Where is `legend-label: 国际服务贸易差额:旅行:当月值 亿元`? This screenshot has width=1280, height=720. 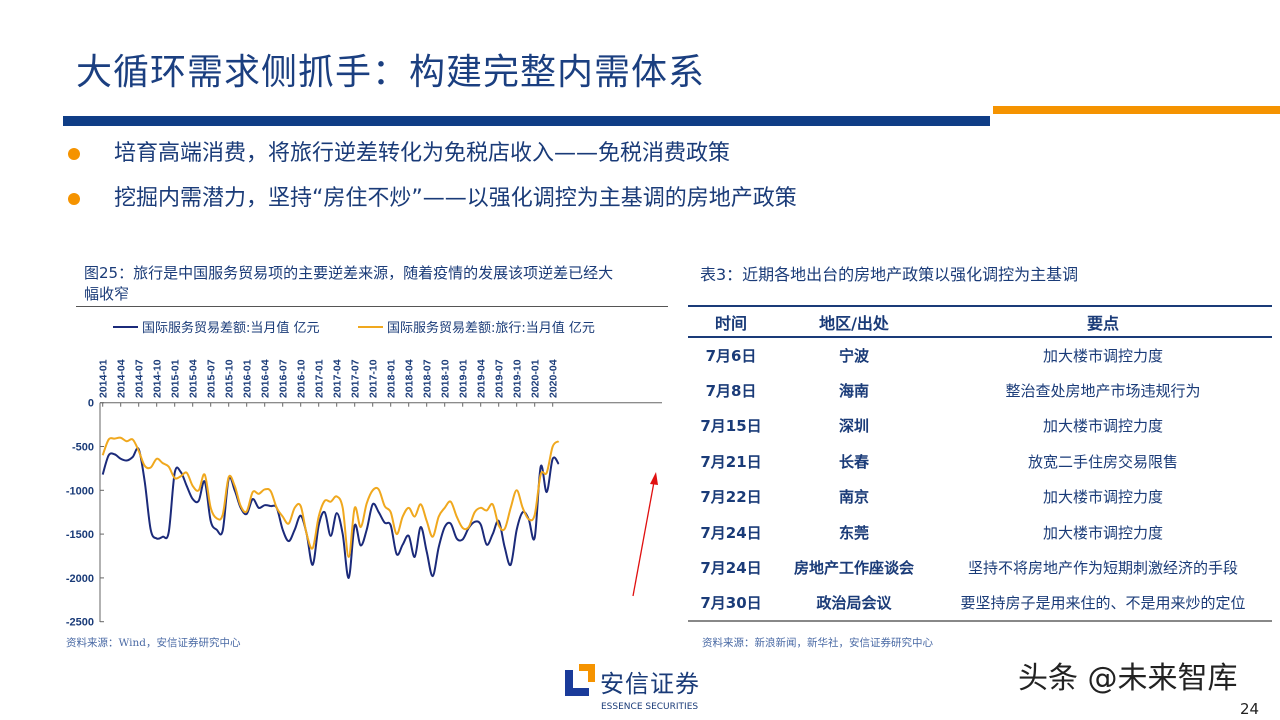 legend-label: 国际服务贸易差额:旅行:当月值 亿元 is located at coordinates (491, 328).